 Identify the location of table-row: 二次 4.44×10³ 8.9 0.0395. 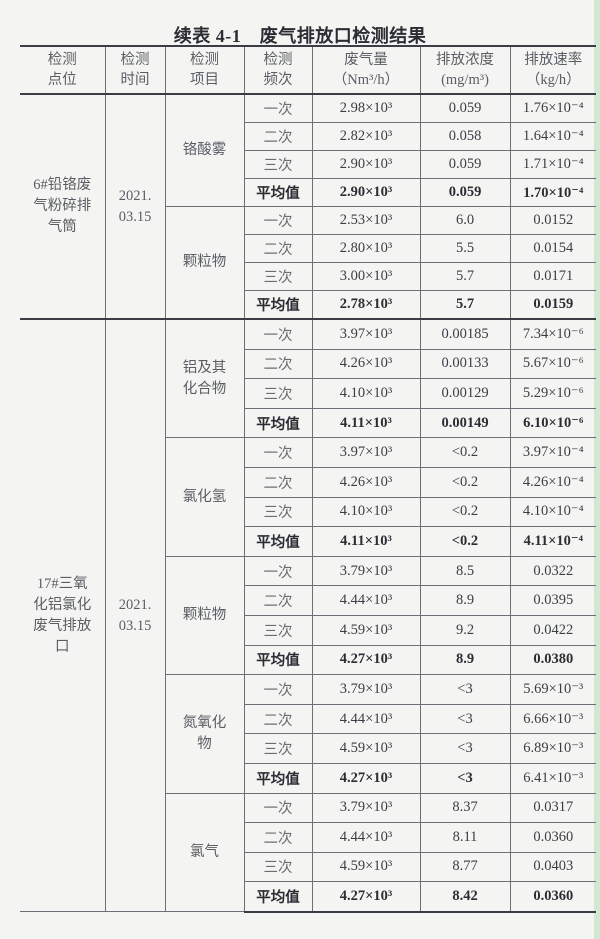
(308, 600).